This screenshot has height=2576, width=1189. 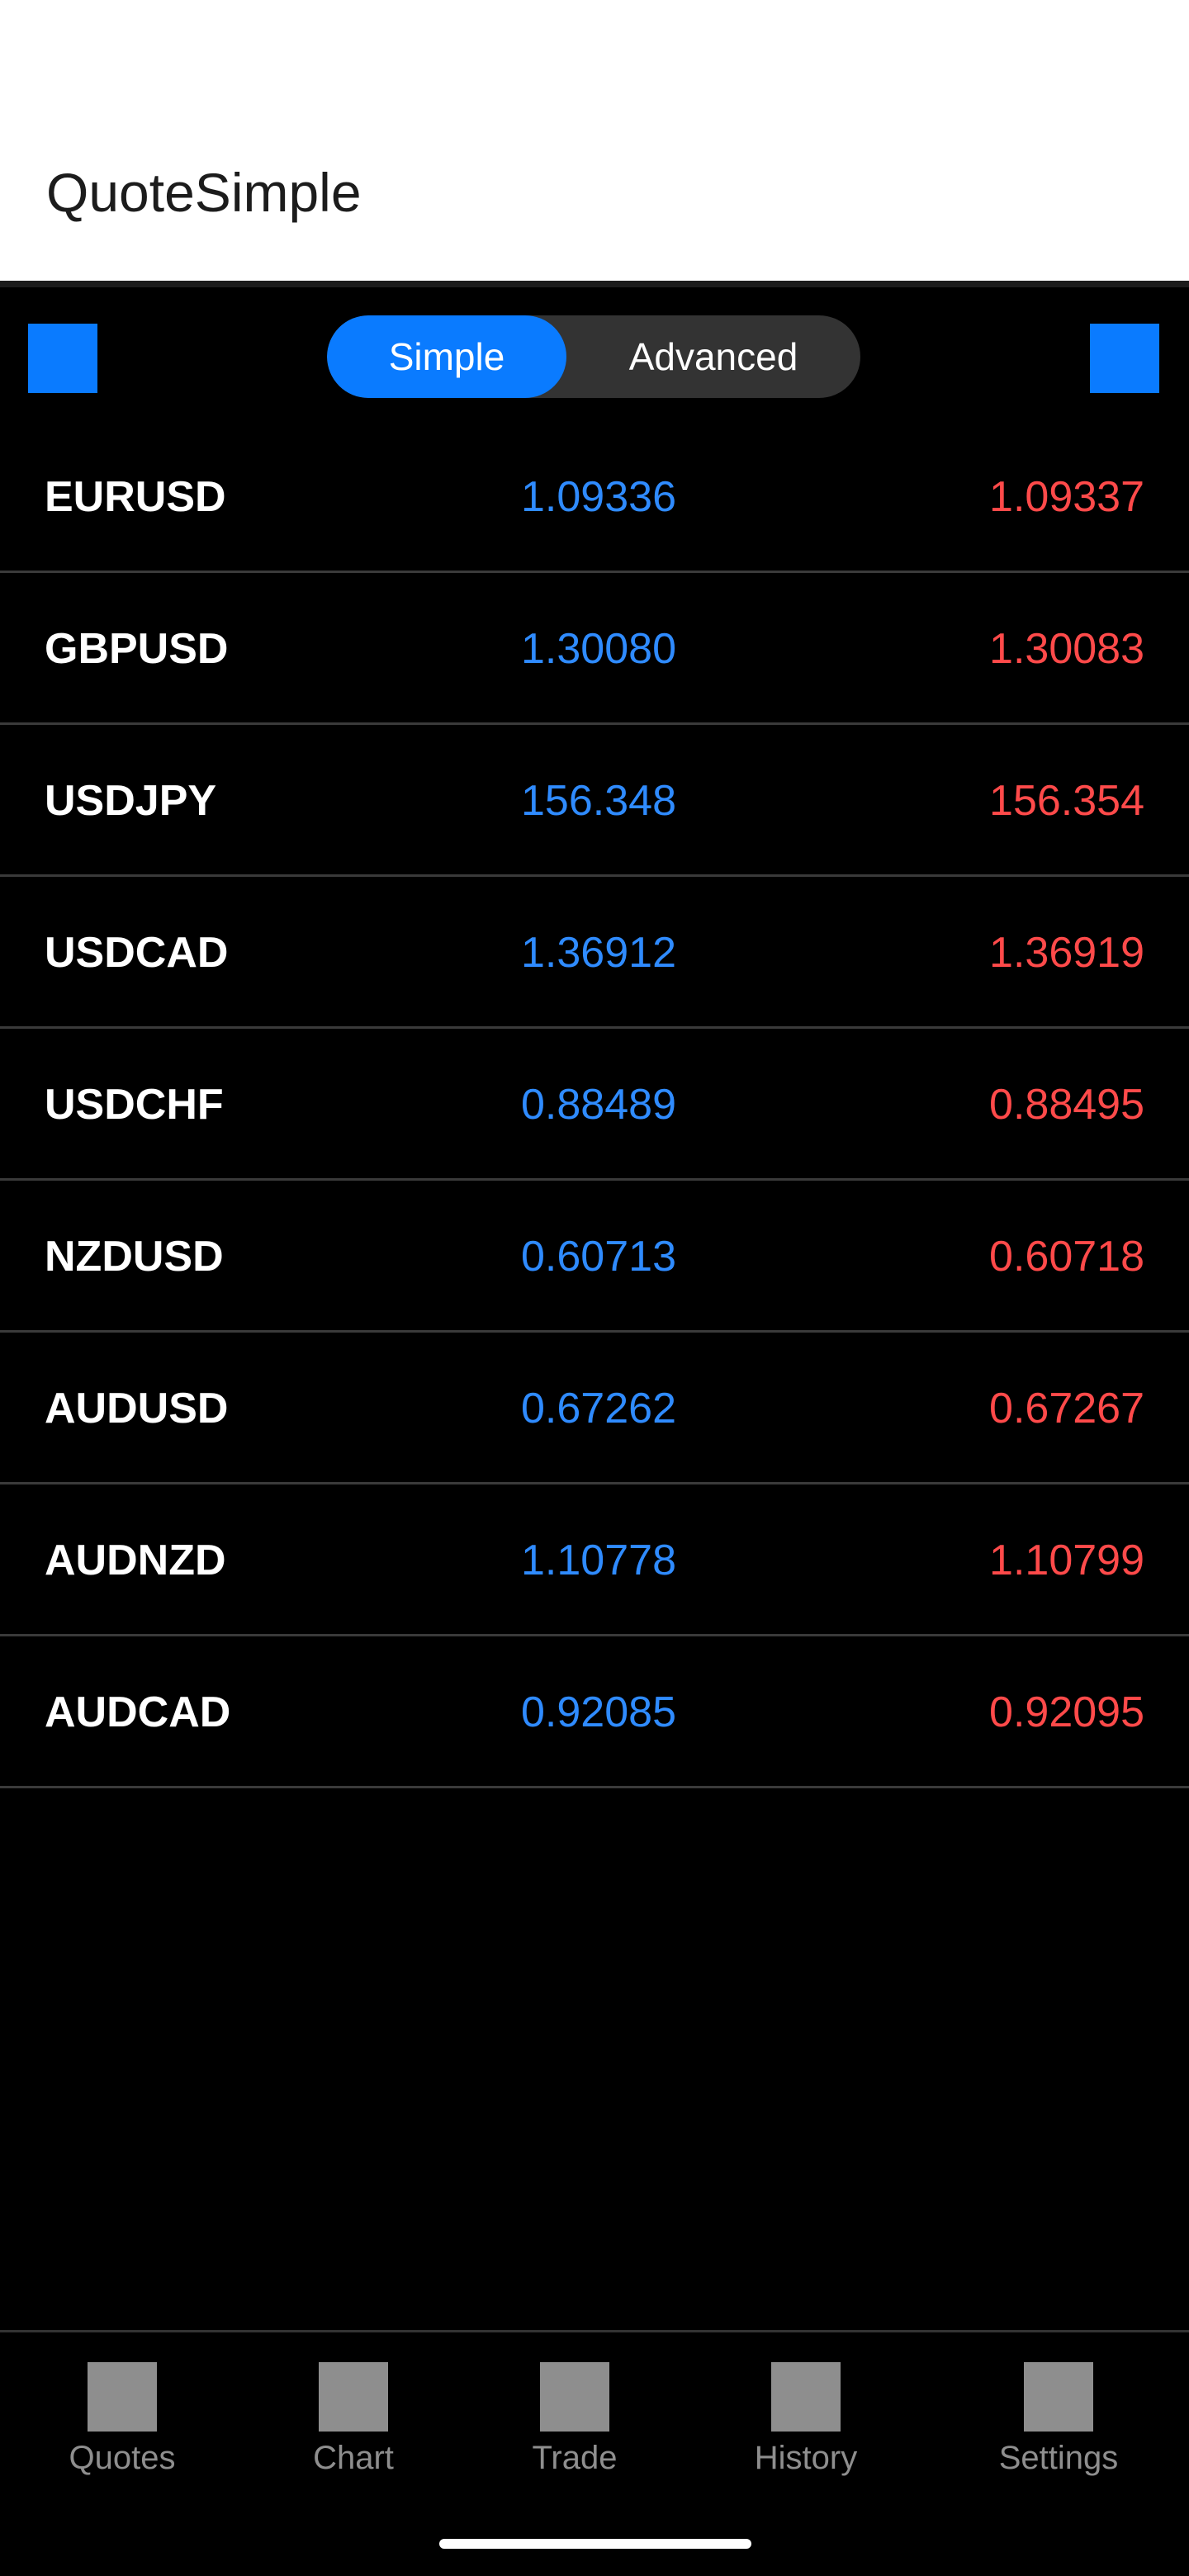 What do you see at coordinates (1124, 358) in the screenshot?
I see `right-square-button` at bounding box center [1124, 358].